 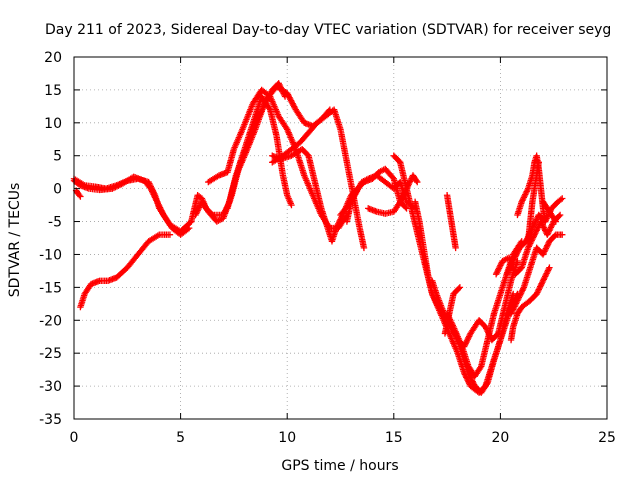 What do you see at coordinates (50, 354) in the screenshot?
I see `y-tick-label: -25` at bounding box center [50, 354].